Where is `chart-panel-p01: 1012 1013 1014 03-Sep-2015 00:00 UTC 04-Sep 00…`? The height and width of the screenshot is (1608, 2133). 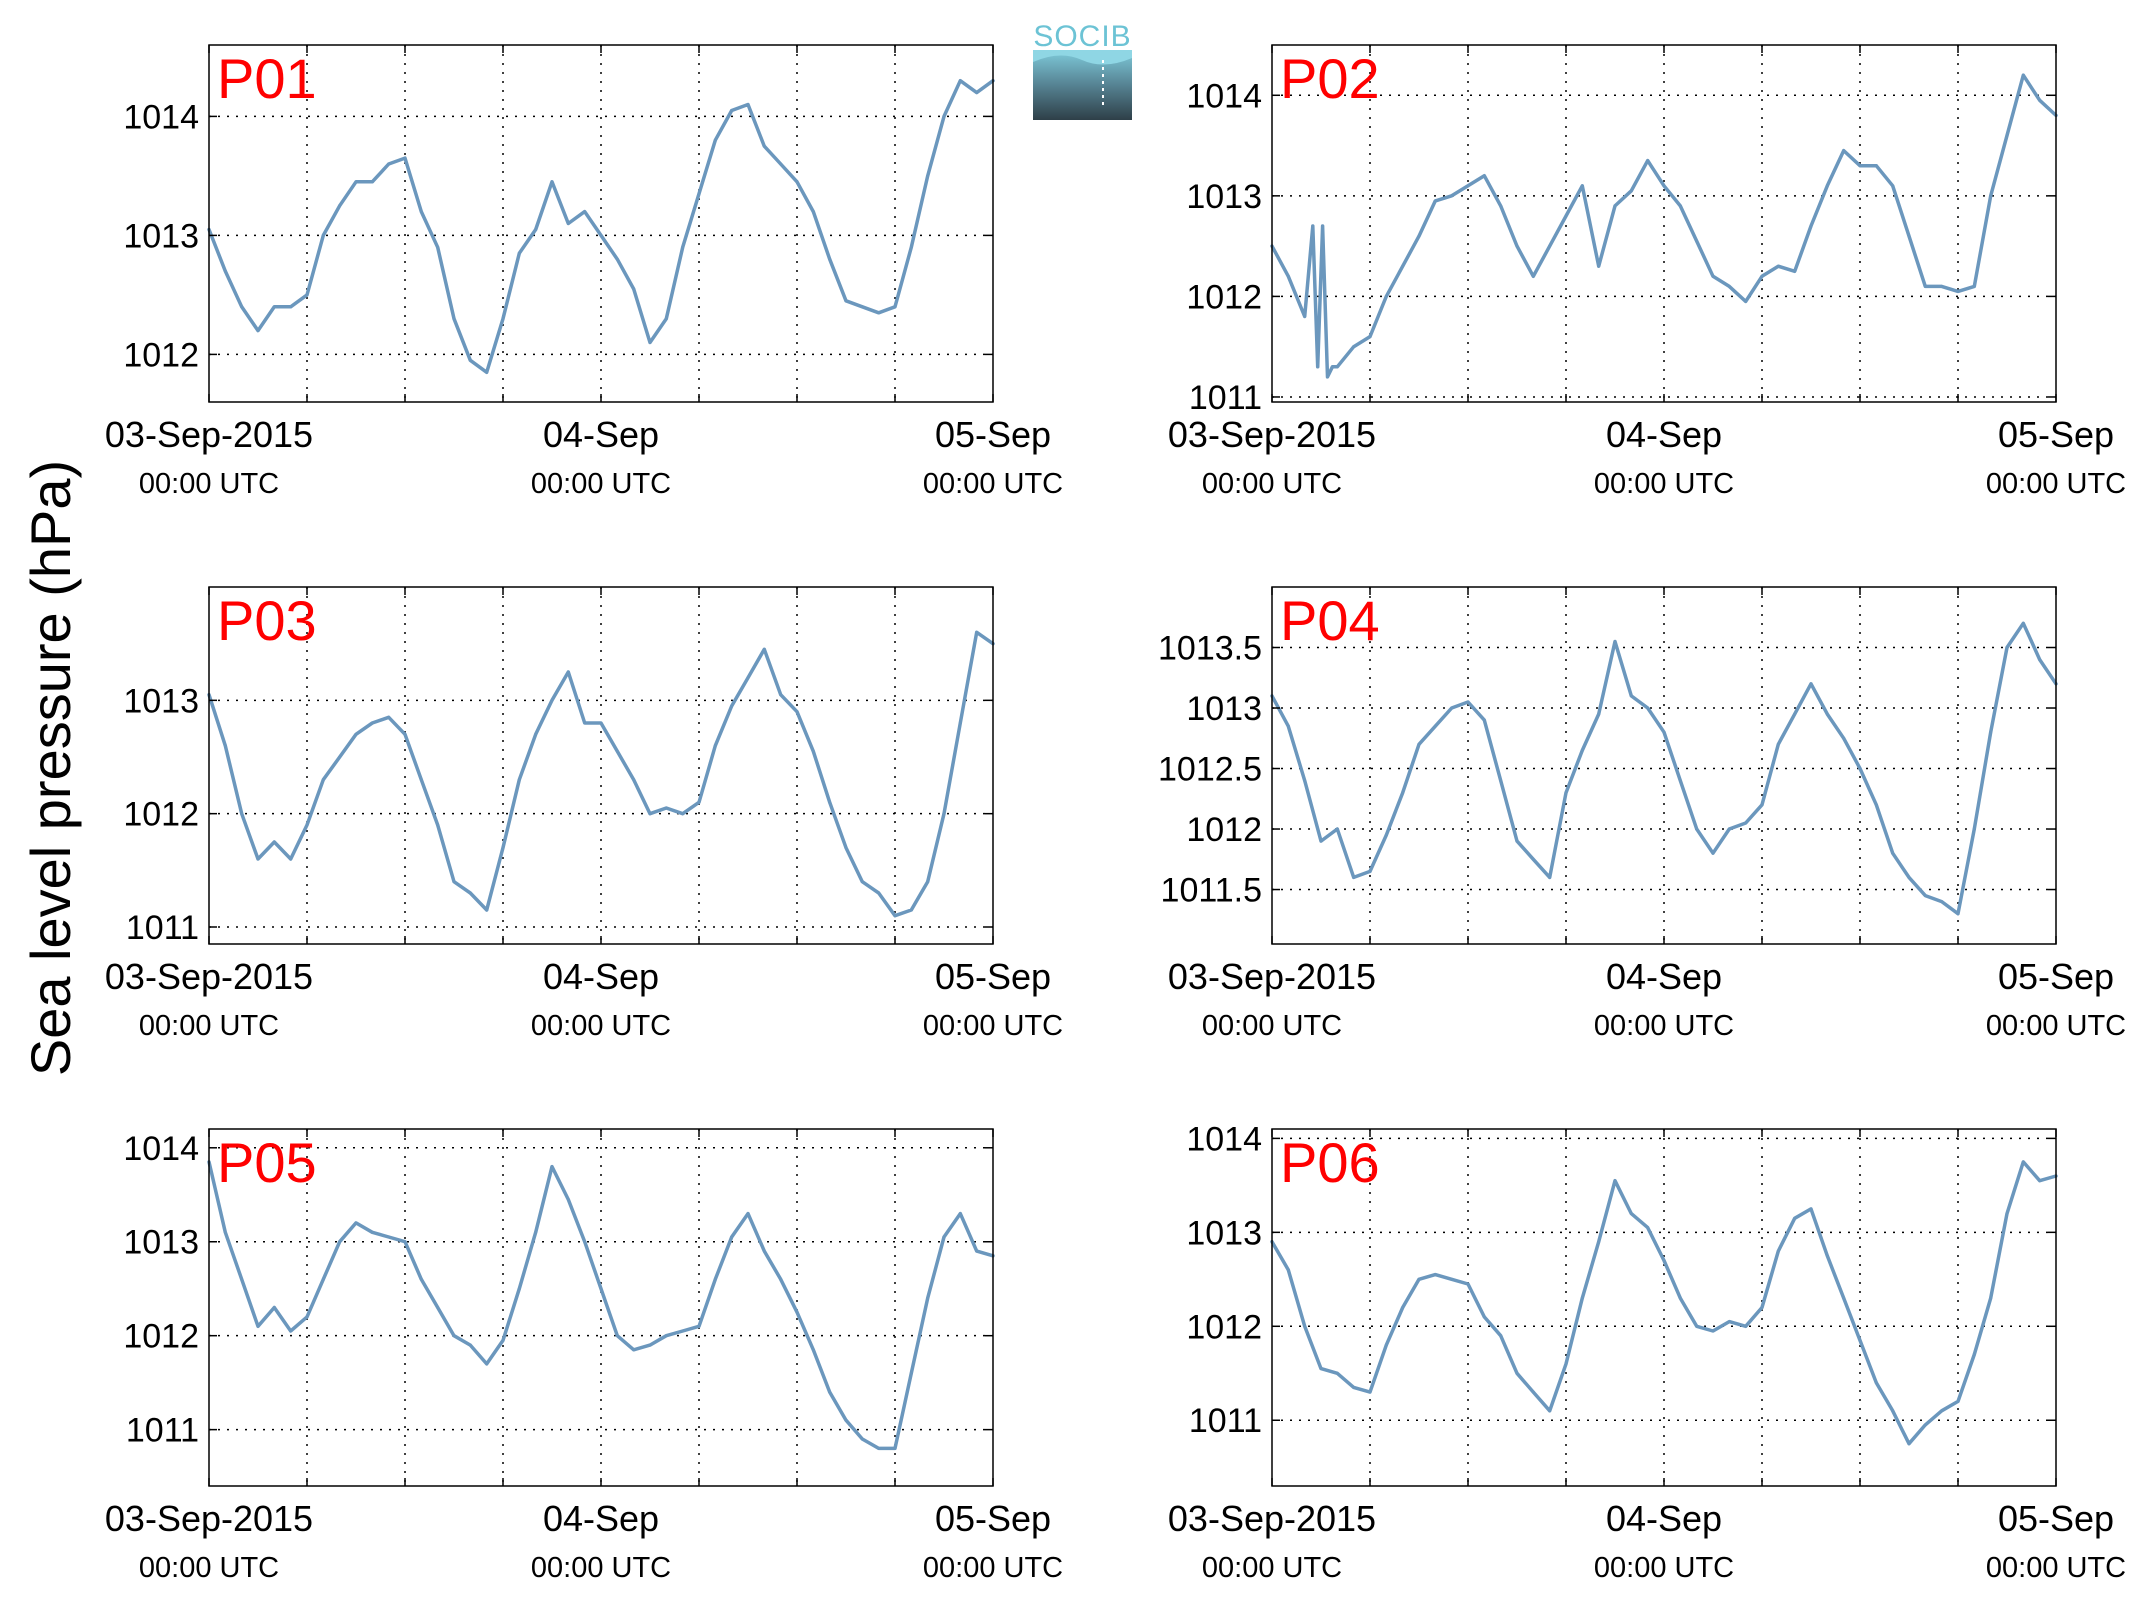 chart-panel-p01: 1012 1013 1014 03-Sep-2015 00:00 UTC 04-Sep 00… is located at coordinates (584, 272).